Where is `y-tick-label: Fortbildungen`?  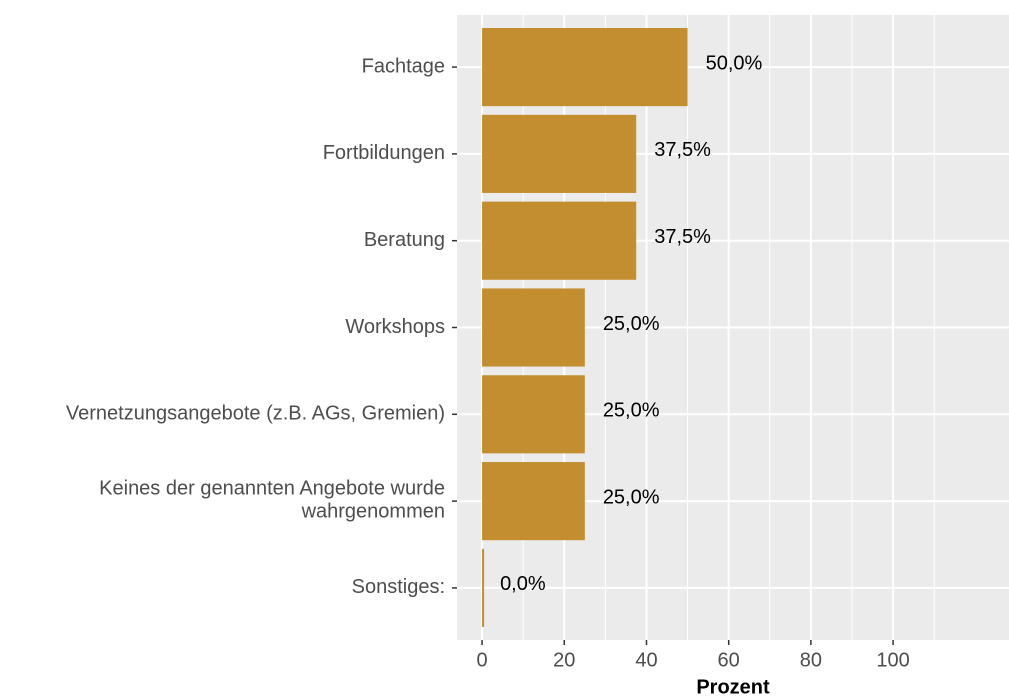 y-tick-label: Fortbildungen is located at coordinates (384, 153).